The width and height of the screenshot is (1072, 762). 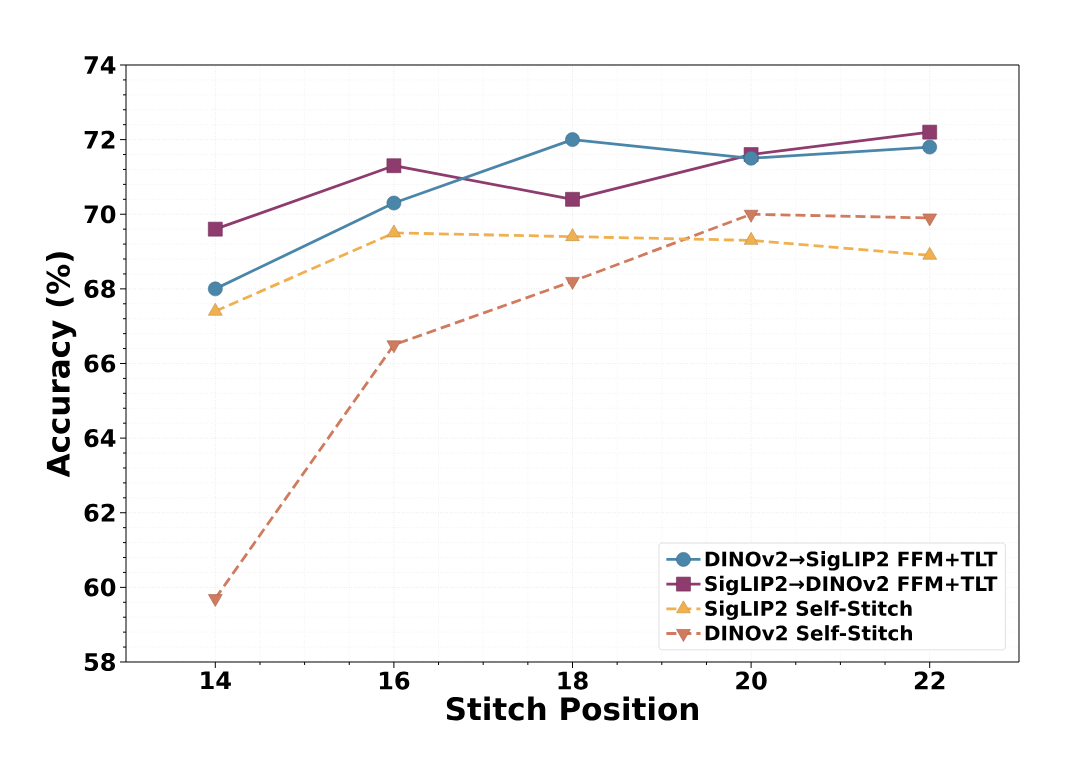 What do you see at coordinates (573, 680) in the screenshot?
I see `x-tick-label: 18` at bounding box center [573, 680].